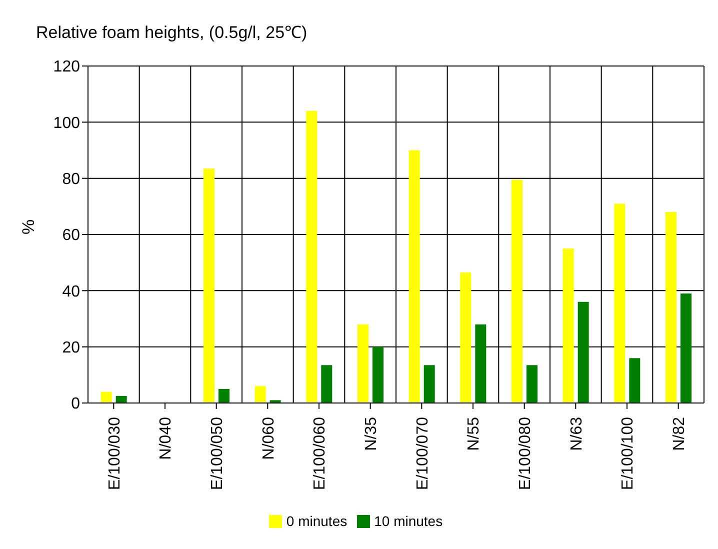 The height and width of the screenshot is (549, 718). I want to click on y-tick-label: 20, so click(71, 348).